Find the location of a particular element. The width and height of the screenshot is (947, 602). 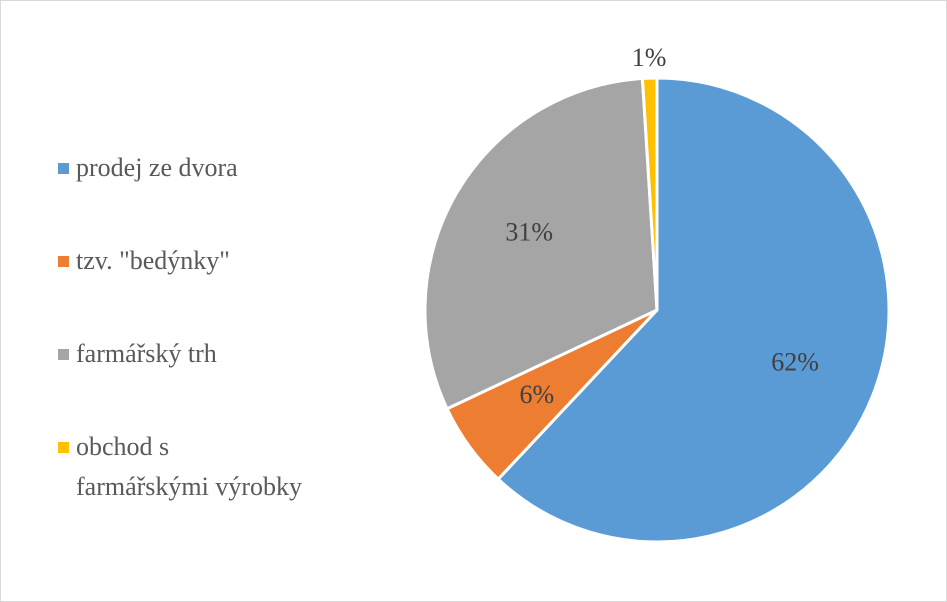

legend-item: obchod s farmářskými výrobky is located at coordinates (183, 473).